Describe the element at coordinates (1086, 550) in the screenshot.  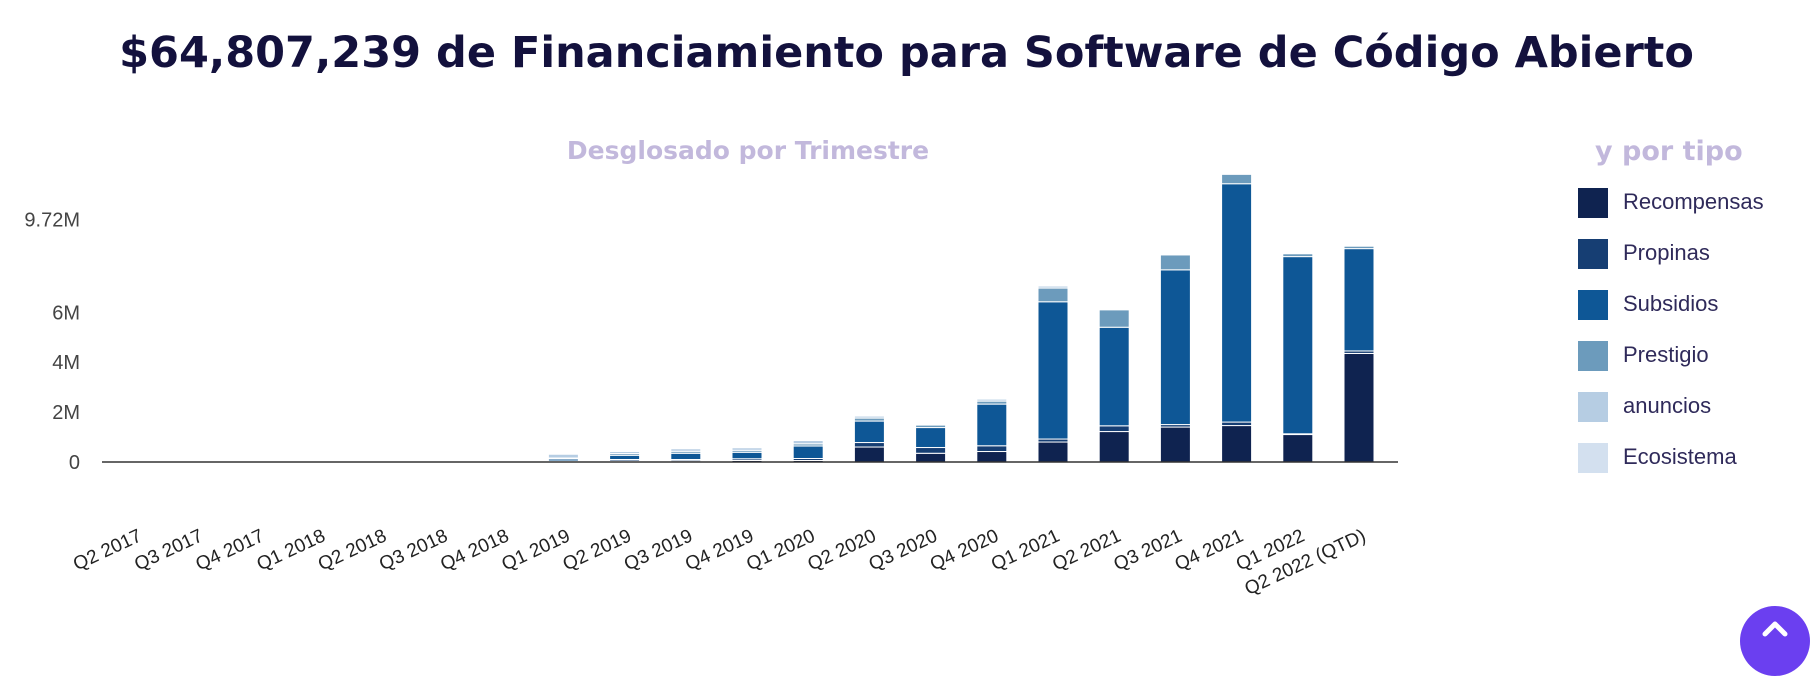
I see `x-tick-label: Q2 2021` at that location.